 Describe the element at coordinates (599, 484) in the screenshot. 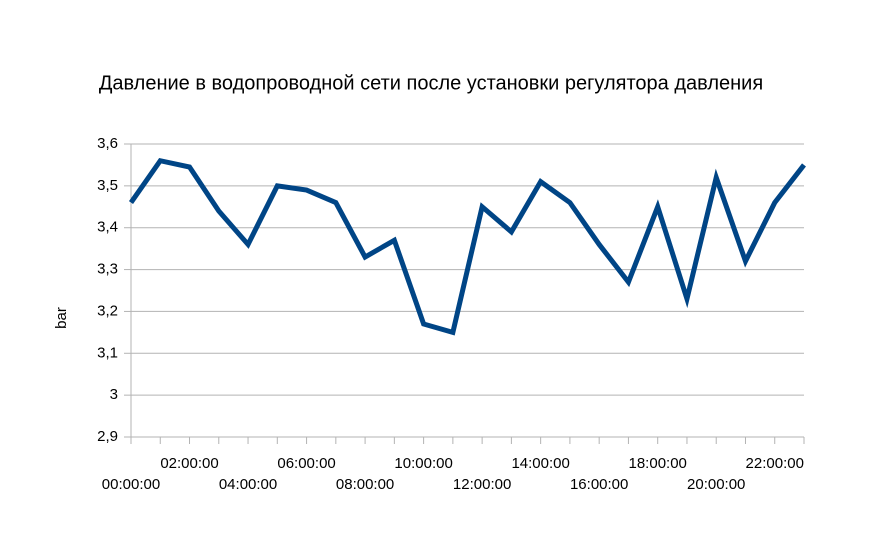

I see `x-tick-label: 16:00:00` at that location.